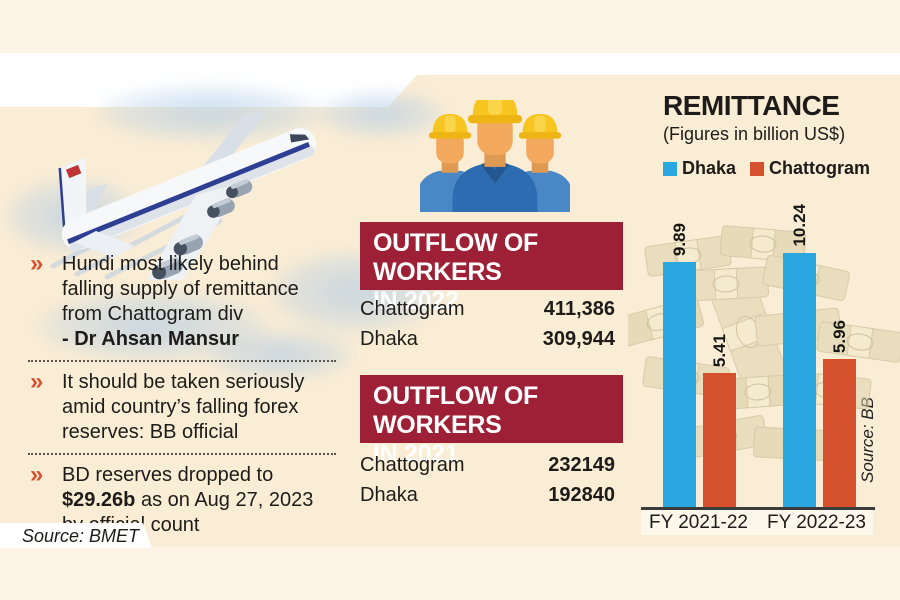  I want to click on x-axis-line, so click(758, 508).